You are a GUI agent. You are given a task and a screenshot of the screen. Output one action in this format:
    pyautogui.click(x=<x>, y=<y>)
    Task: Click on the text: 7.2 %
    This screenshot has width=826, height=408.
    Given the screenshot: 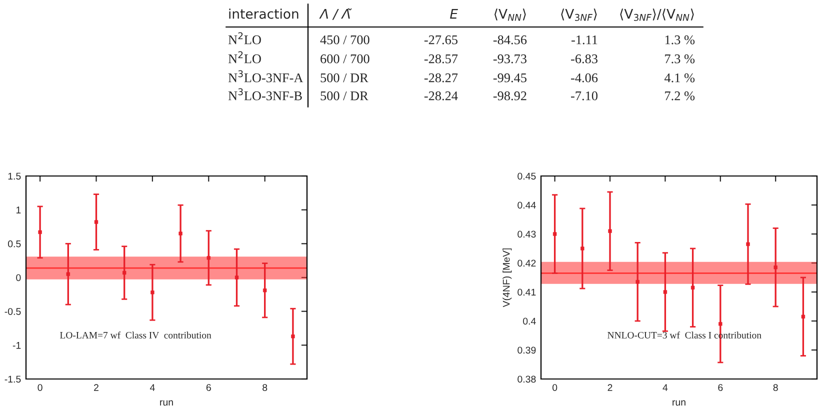 What is the action you would take?
    pyautogui.click(x=680, y=95)
    